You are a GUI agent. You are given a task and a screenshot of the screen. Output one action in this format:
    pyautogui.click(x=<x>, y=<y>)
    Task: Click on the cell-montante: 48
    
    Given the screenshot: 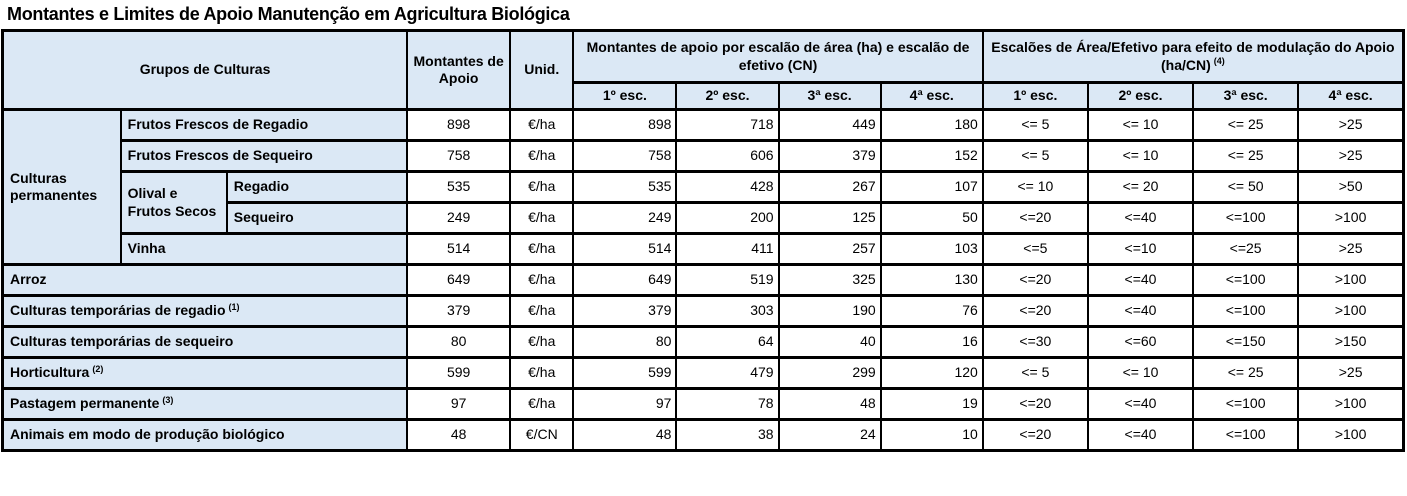 What is the action you would take?
    pyautogui.click(x=459, y=435)
    